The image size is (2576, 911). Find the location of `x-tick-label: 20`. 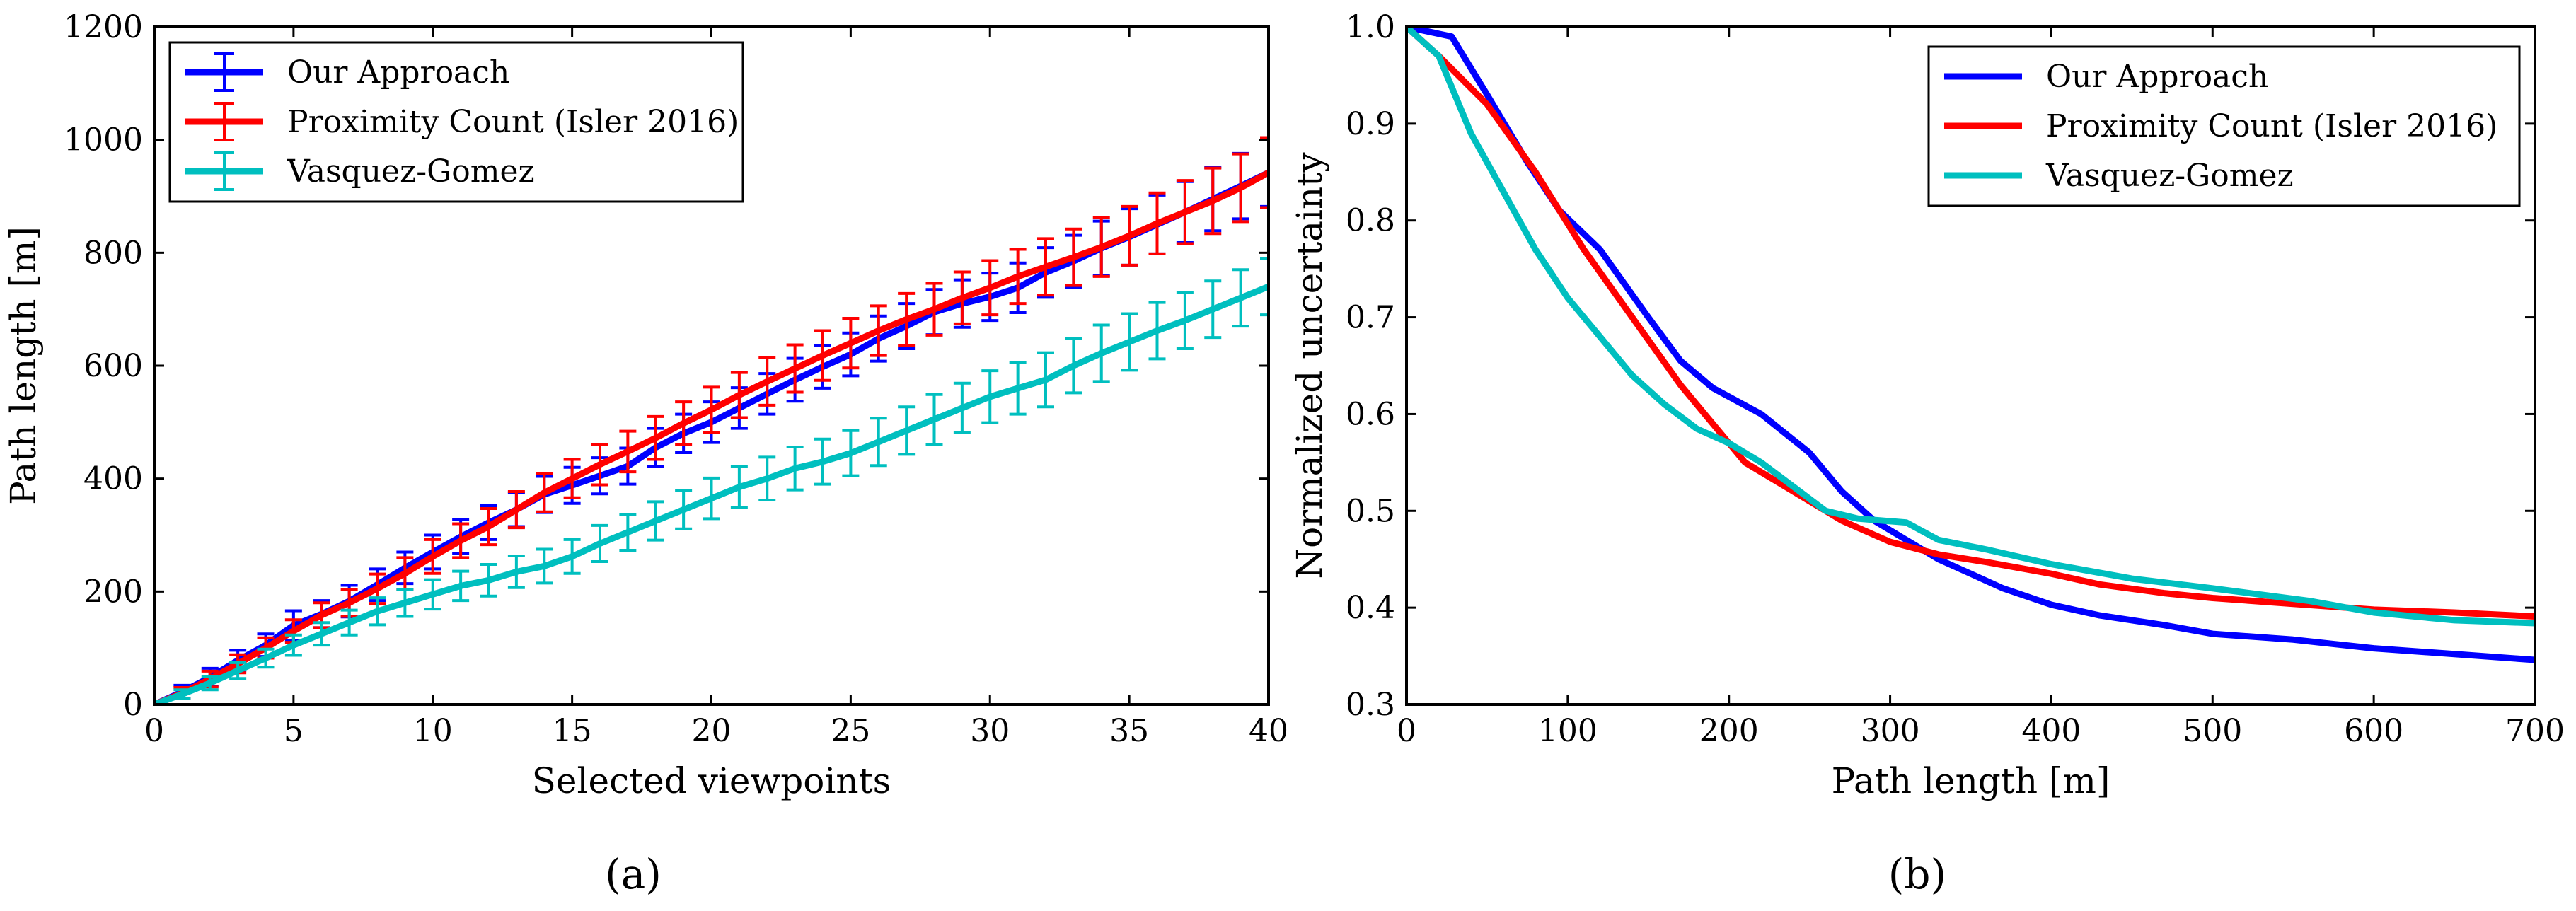

x-tick-label: 20 is located at coordinates (712, 731).